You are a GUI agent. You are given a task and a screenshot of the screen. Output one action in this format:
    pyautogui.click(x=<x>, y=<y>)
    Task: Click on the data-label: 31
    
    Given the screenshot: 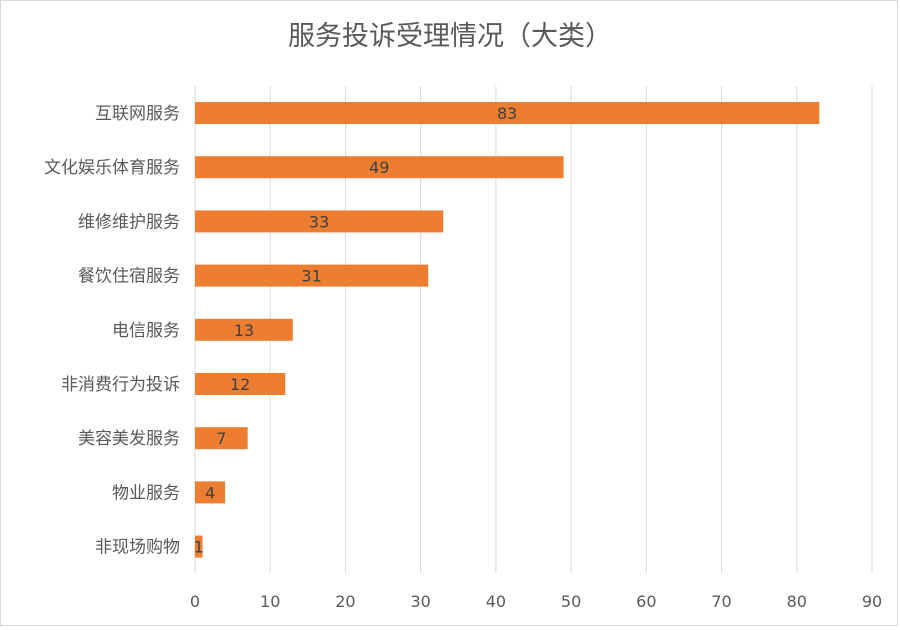 What is the action you would take?
    pyautogui.click(x=311, y=276)
    